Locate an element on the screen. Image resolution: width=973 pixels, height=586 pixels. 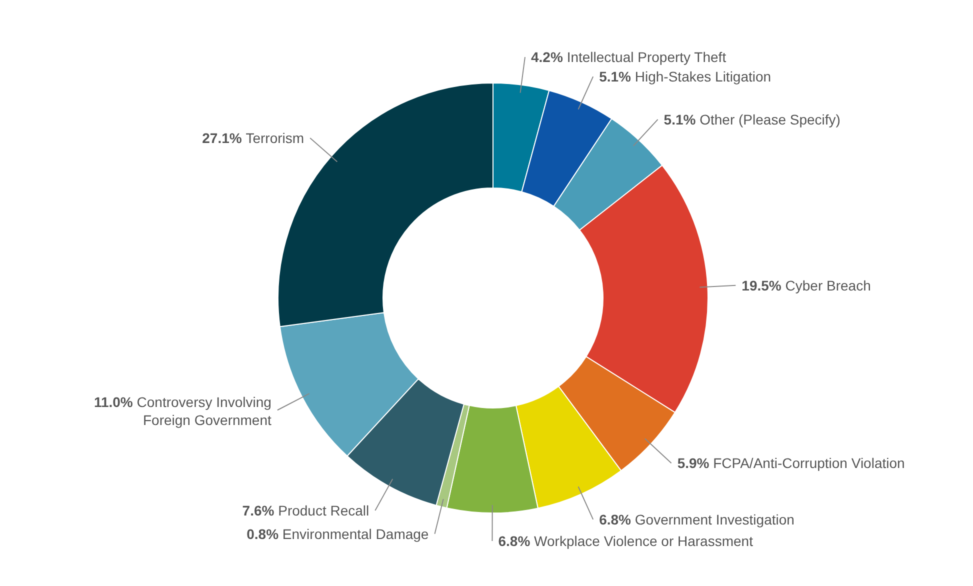
data-label: 27.1% is located at coordinates (224, 138).